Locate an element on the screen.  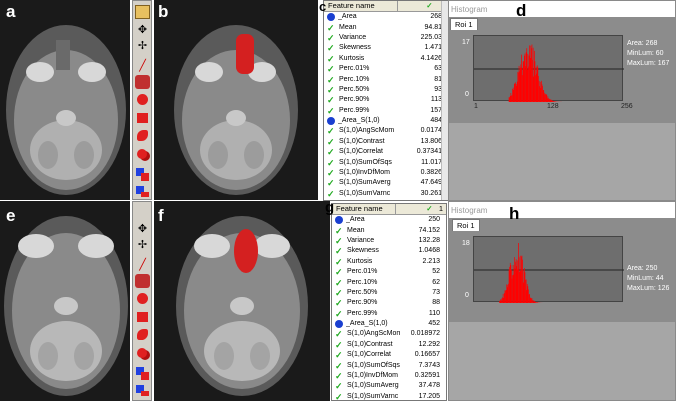
table-row: ✓ Perc.90% 113 is located at coordinates (386, 100).